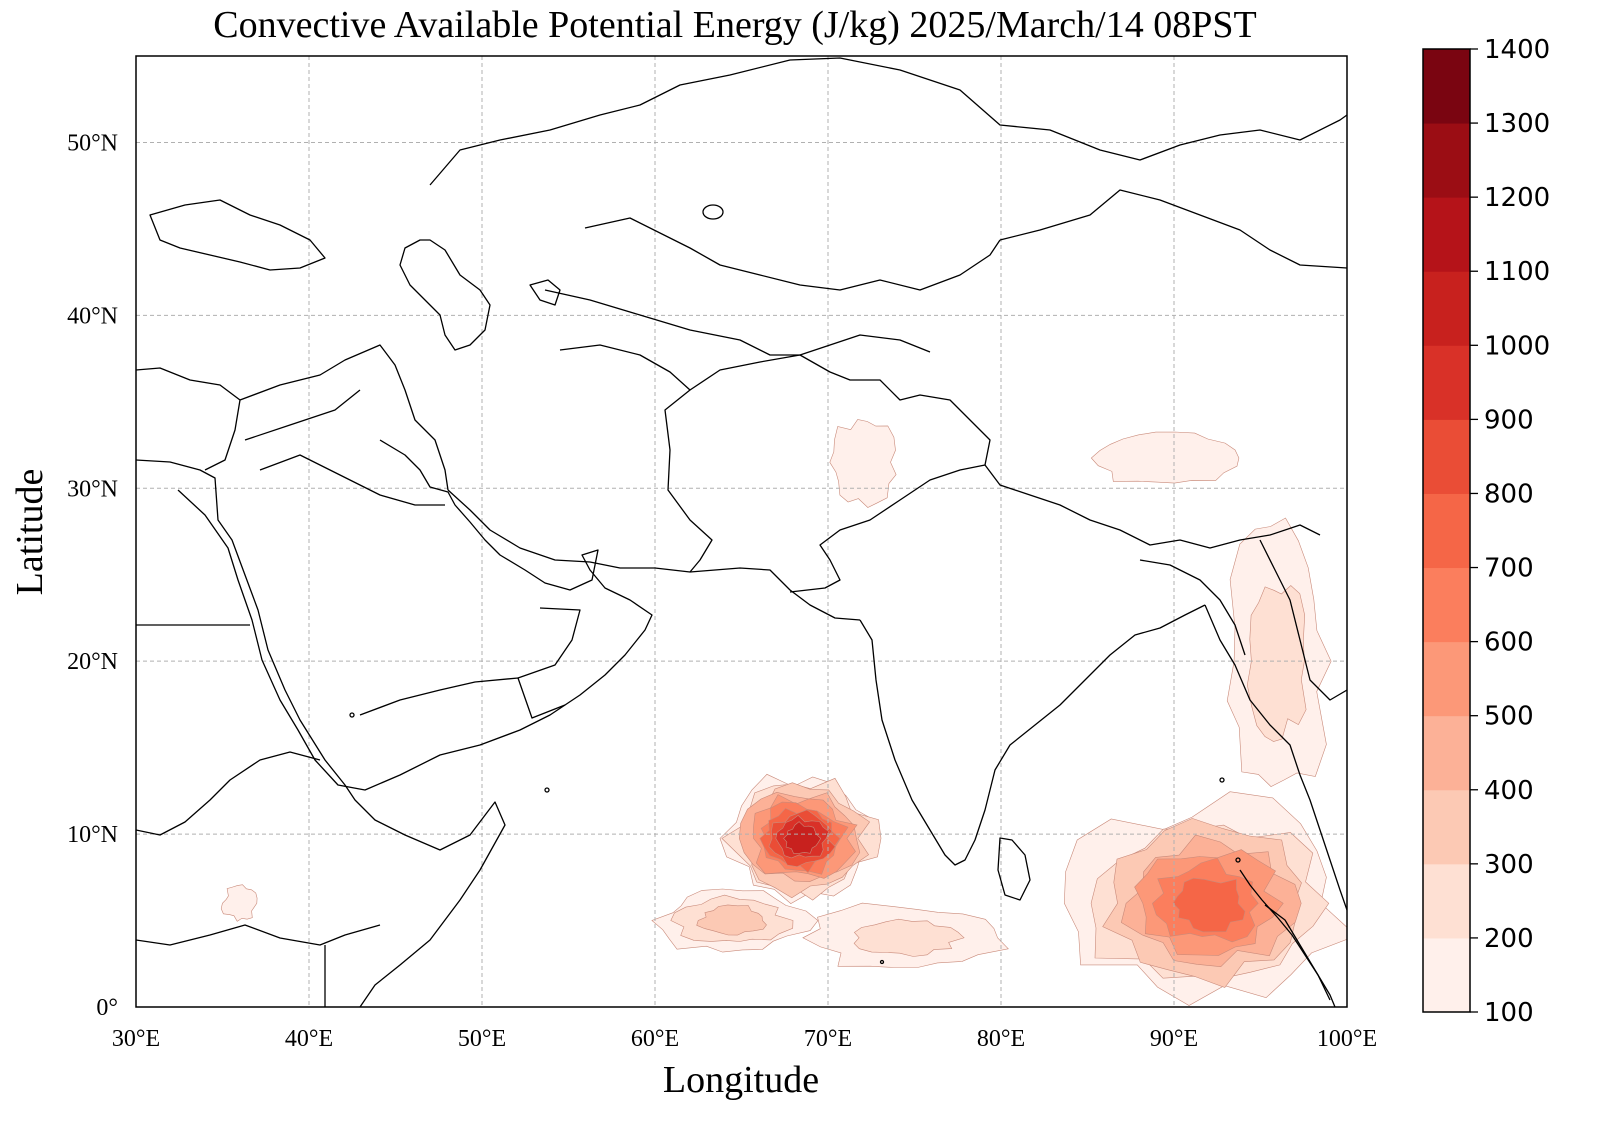 The image size is (1605, 1136). I want to click on lon-tick-label: 50°E, so click(482, 1039).